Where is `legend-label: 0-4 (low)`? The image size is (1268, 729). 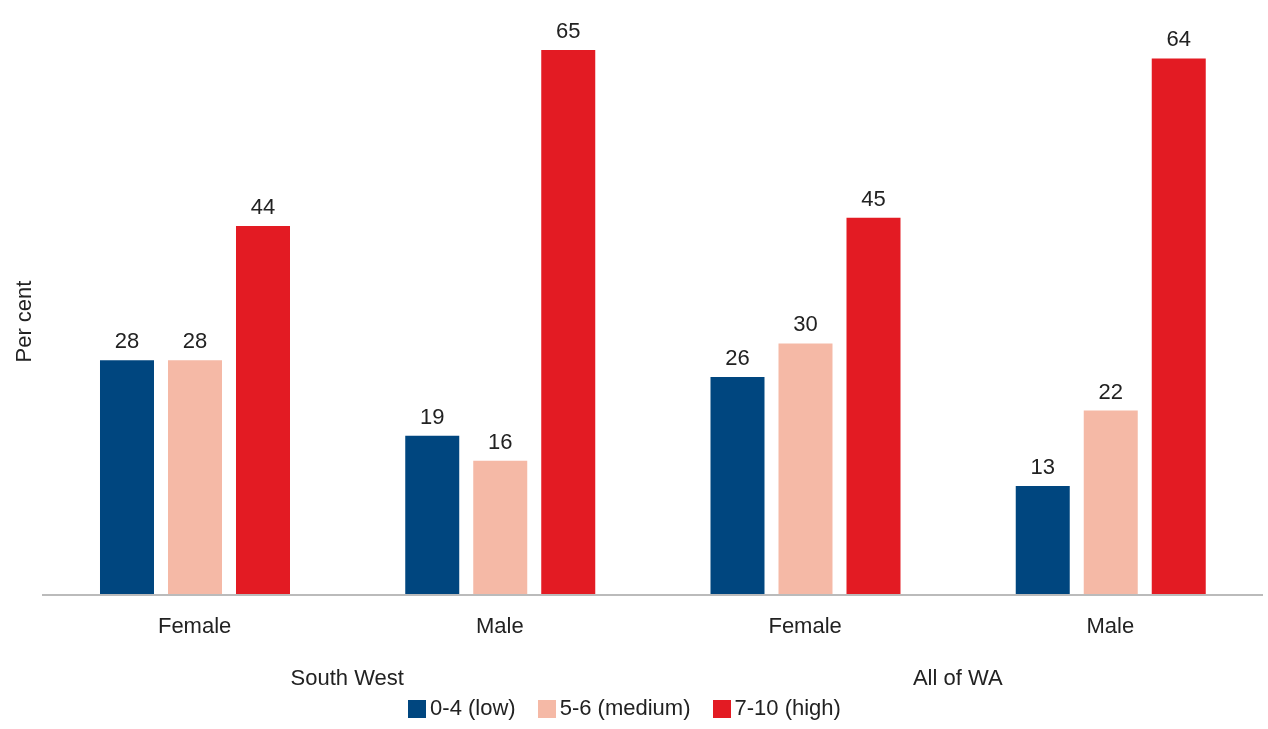
legend-label: 0-4 (low) is located at coordinates (473, 707).